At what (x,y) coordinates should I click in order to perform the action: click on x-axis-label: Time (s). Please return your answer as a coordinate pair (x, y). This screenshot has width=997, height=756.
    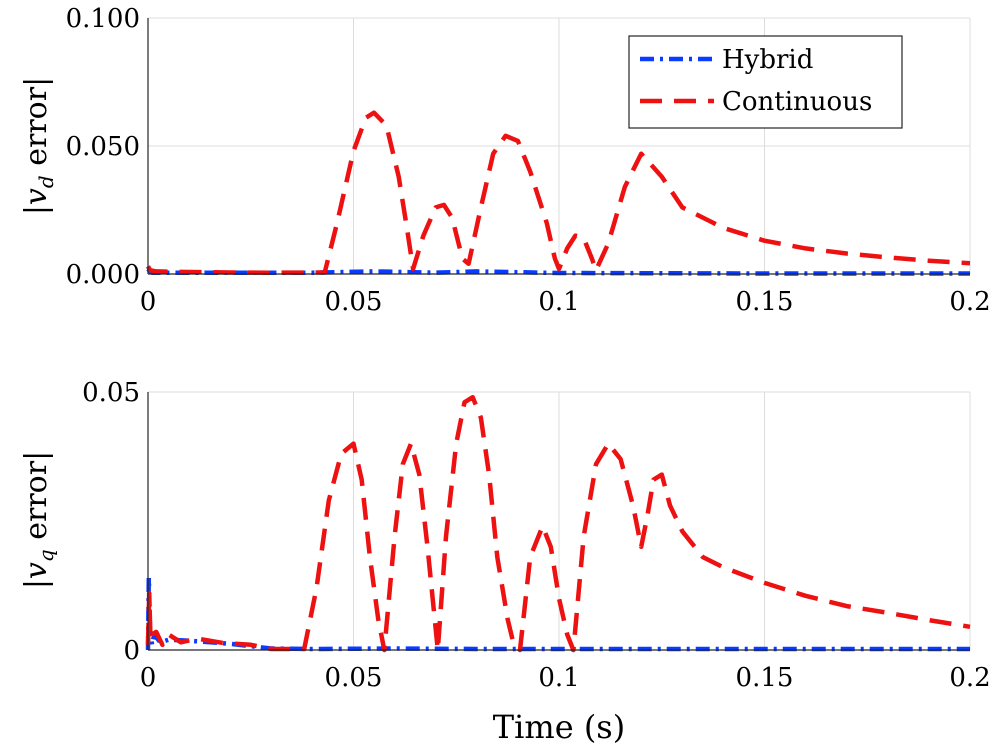
    Looking at the image, I should click on (559, 727).